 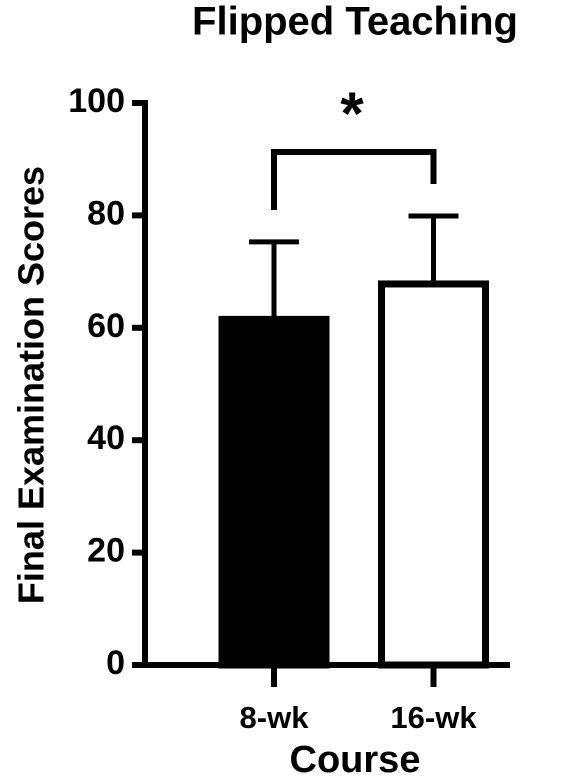 What do you see at coordinates (355, 760) in the screenshot?
I see `x-axis-title: Course` at bounding box center [355, 760].